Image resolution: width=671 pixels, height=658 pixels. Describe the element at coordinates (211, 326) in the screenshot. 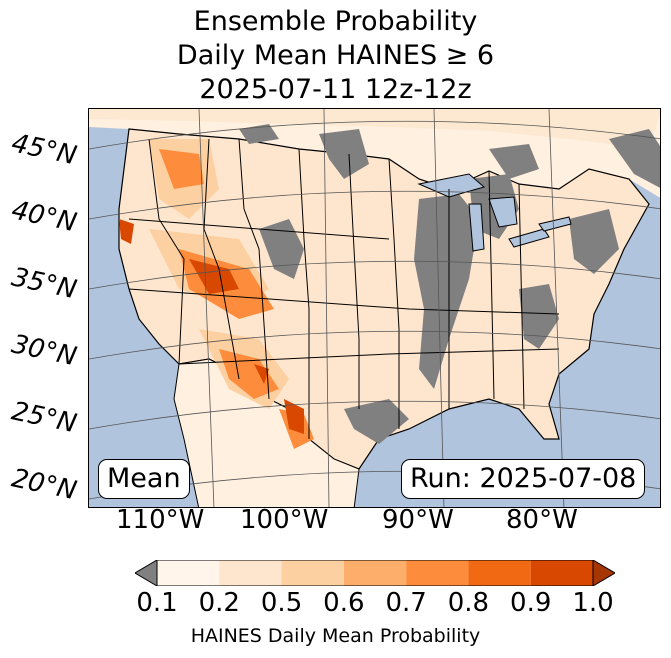

I see `prob-0.9` at that location.